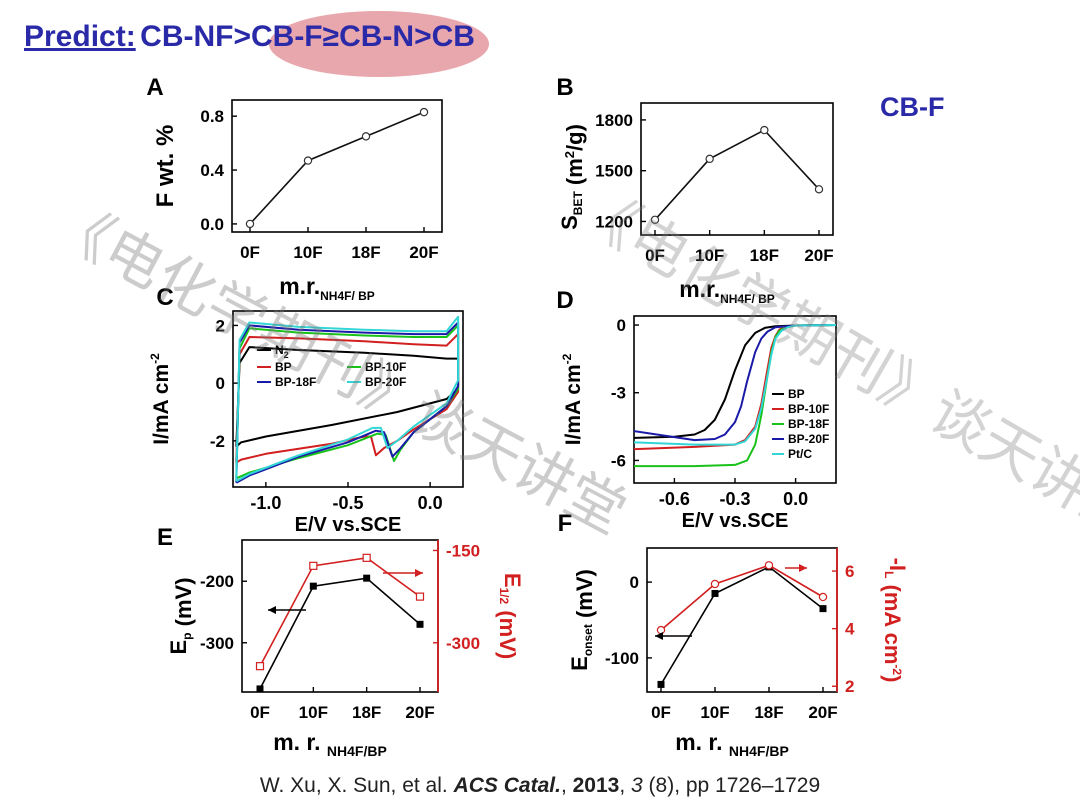 The image size is (1080, 810). I want to click on panel-E-axes, so click(340, 616).